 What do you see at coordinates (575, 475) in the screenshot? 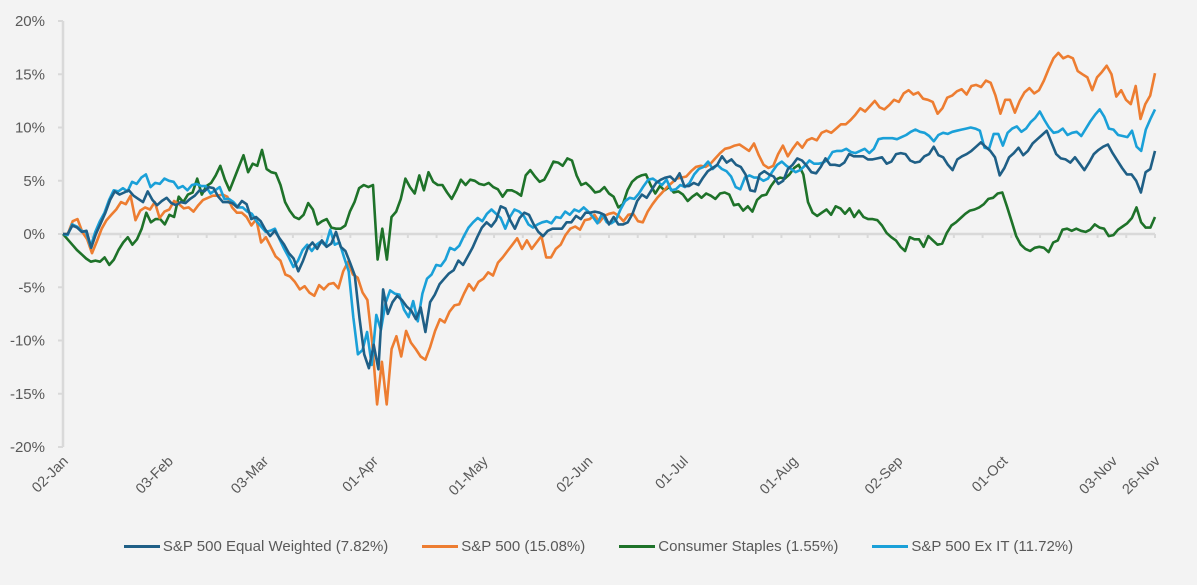
I see `x-tick-label: 02-Jun` at bounding box center [575, 475].